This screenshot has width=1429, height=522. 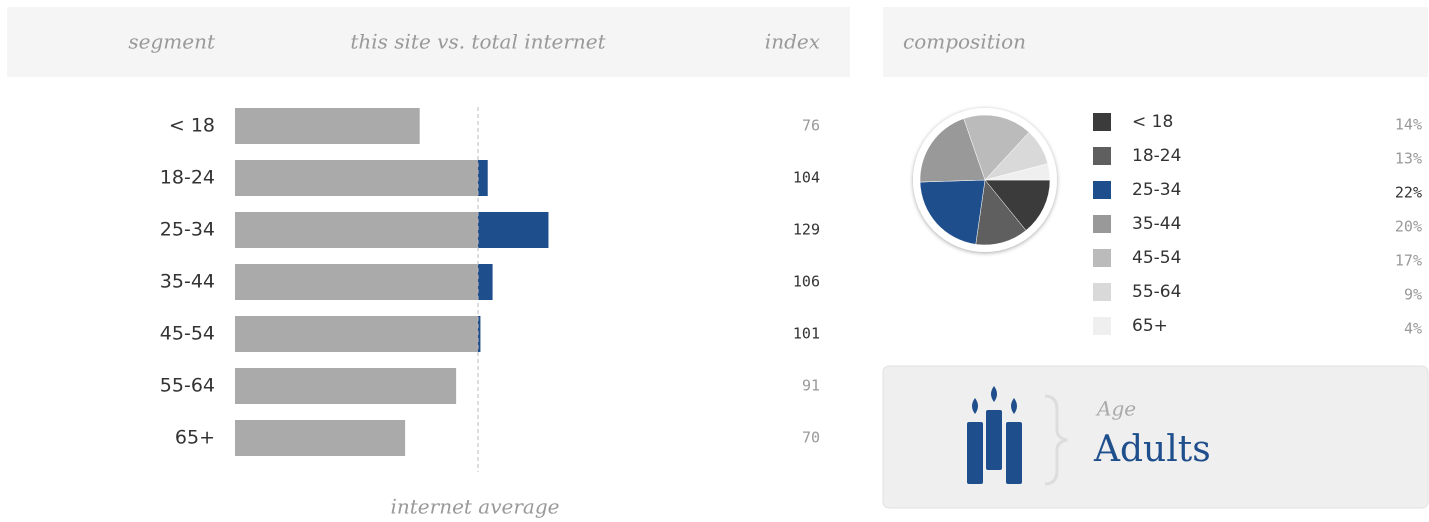 What do you see at coordinates (1408, 159) in the screenshot?
I see `legend-percent: 13%` at bounding box center [1408, 159].